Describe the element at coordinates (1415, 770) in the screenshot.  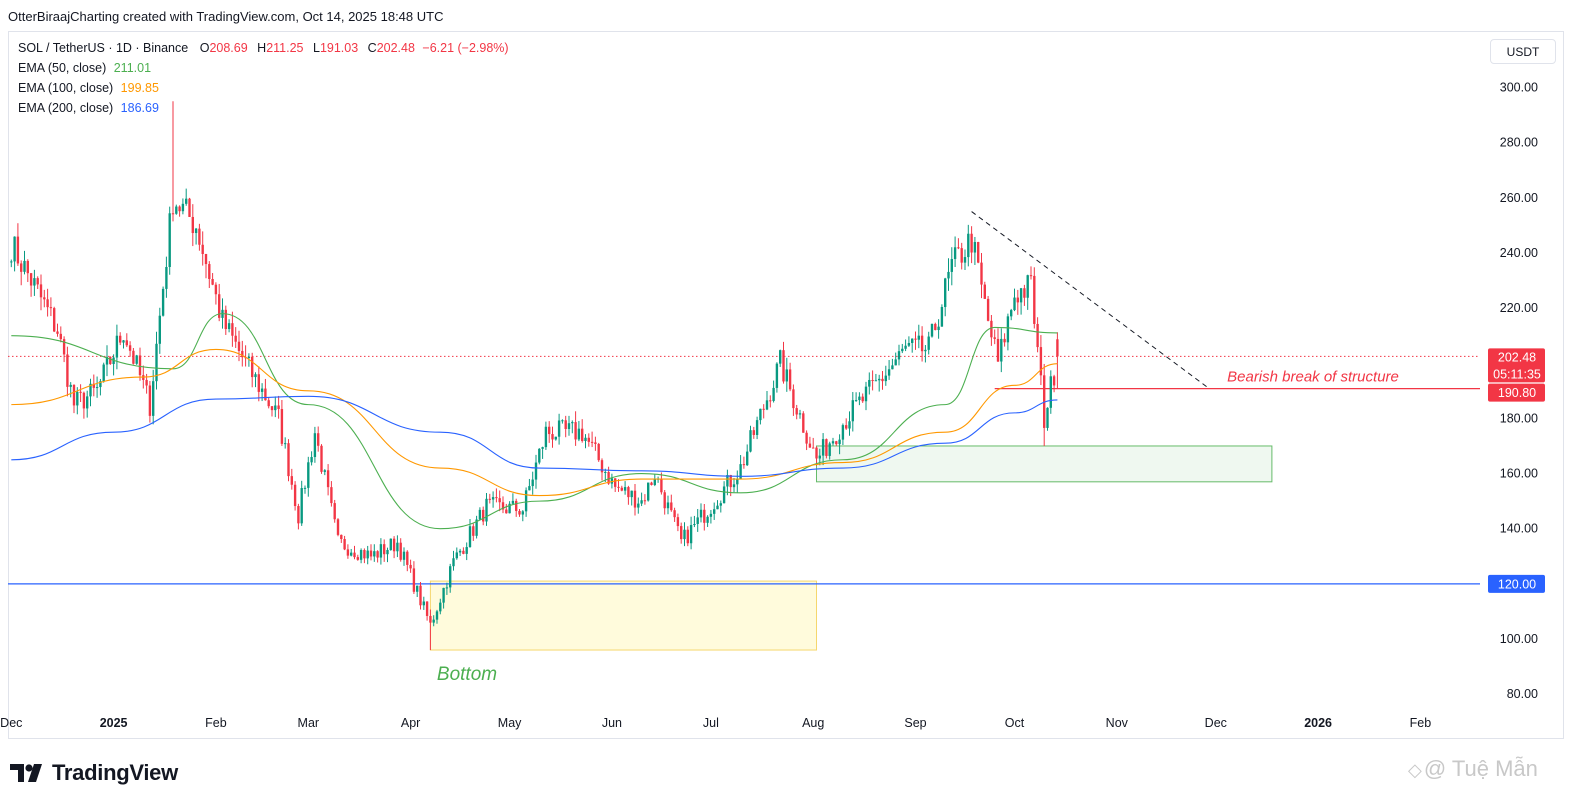
I see `watermark-icon: ◇` at that location.